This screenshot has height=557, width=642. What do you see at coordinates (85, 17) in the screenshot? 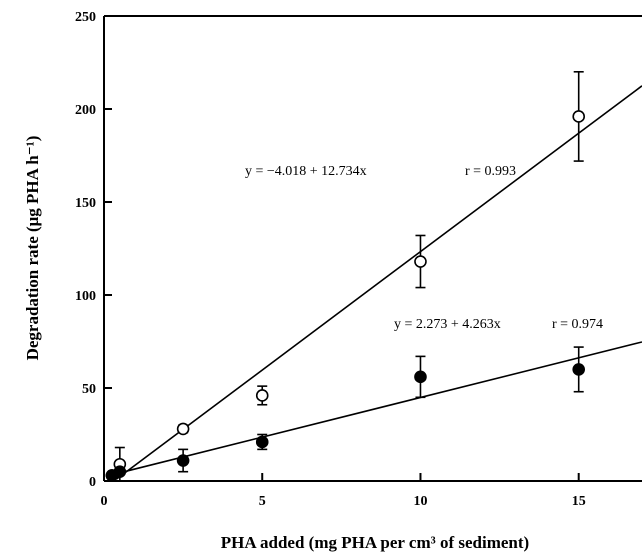
I see `y-tick-label: 250` at bounding box center [85, 17].